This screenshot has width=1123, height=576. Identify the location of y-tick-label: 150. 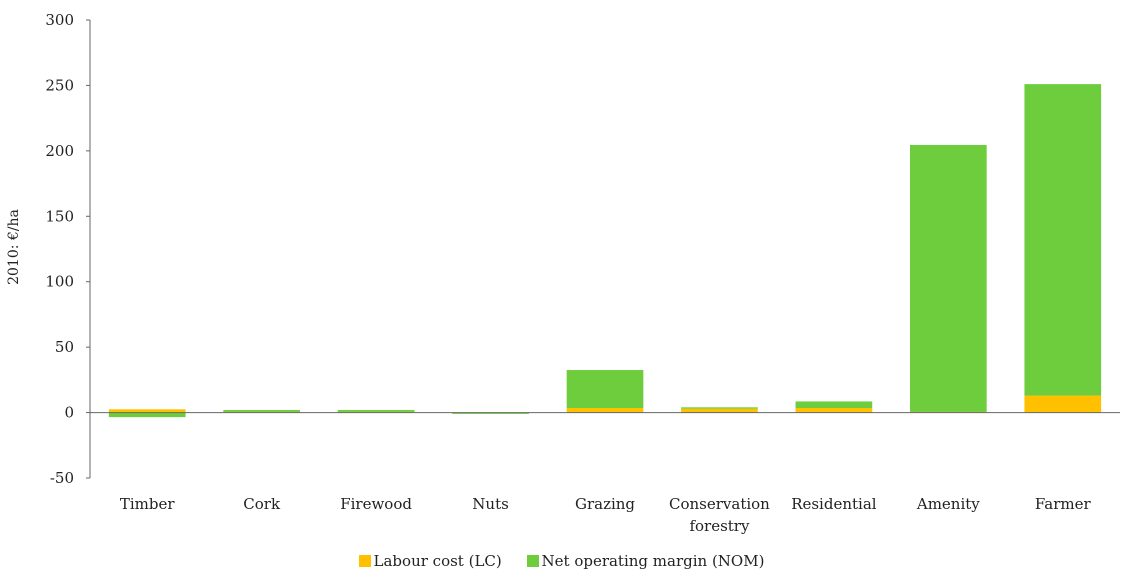
(59, 216).